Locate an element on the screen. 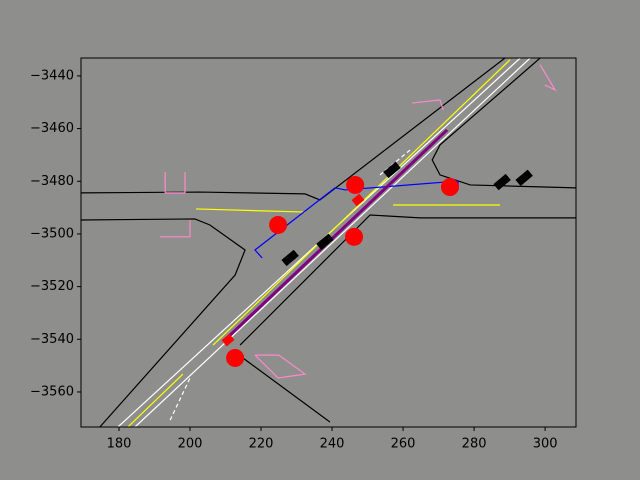 The image size is (640, 480). x-tick-label: 240 is located at coordinates (332, 444).